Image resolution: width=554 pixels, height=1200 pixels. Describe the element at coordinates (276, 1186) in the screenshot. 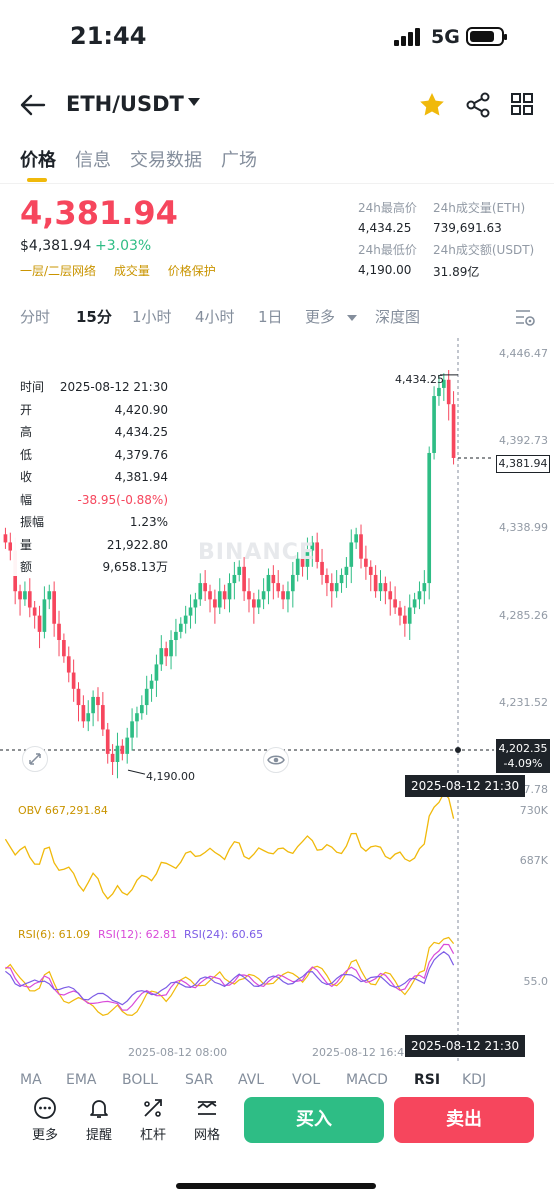

I see `home-indicator` at that location.